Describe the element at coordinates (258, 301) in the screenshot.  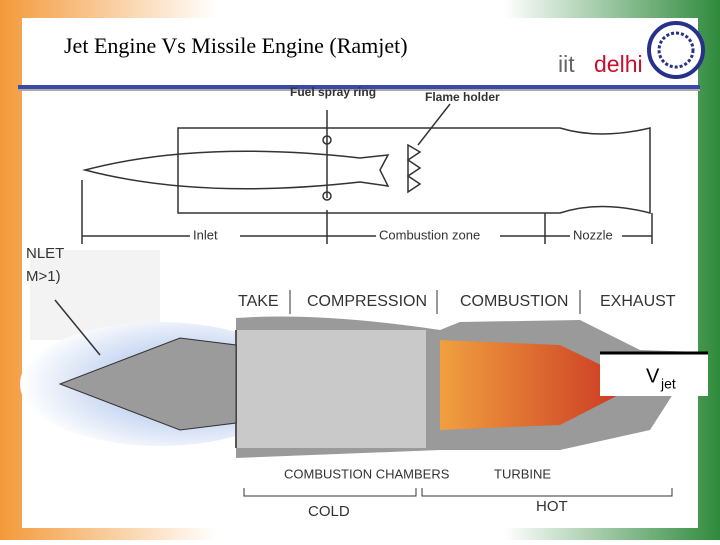
I see `stage-label: TAKE` at that location.